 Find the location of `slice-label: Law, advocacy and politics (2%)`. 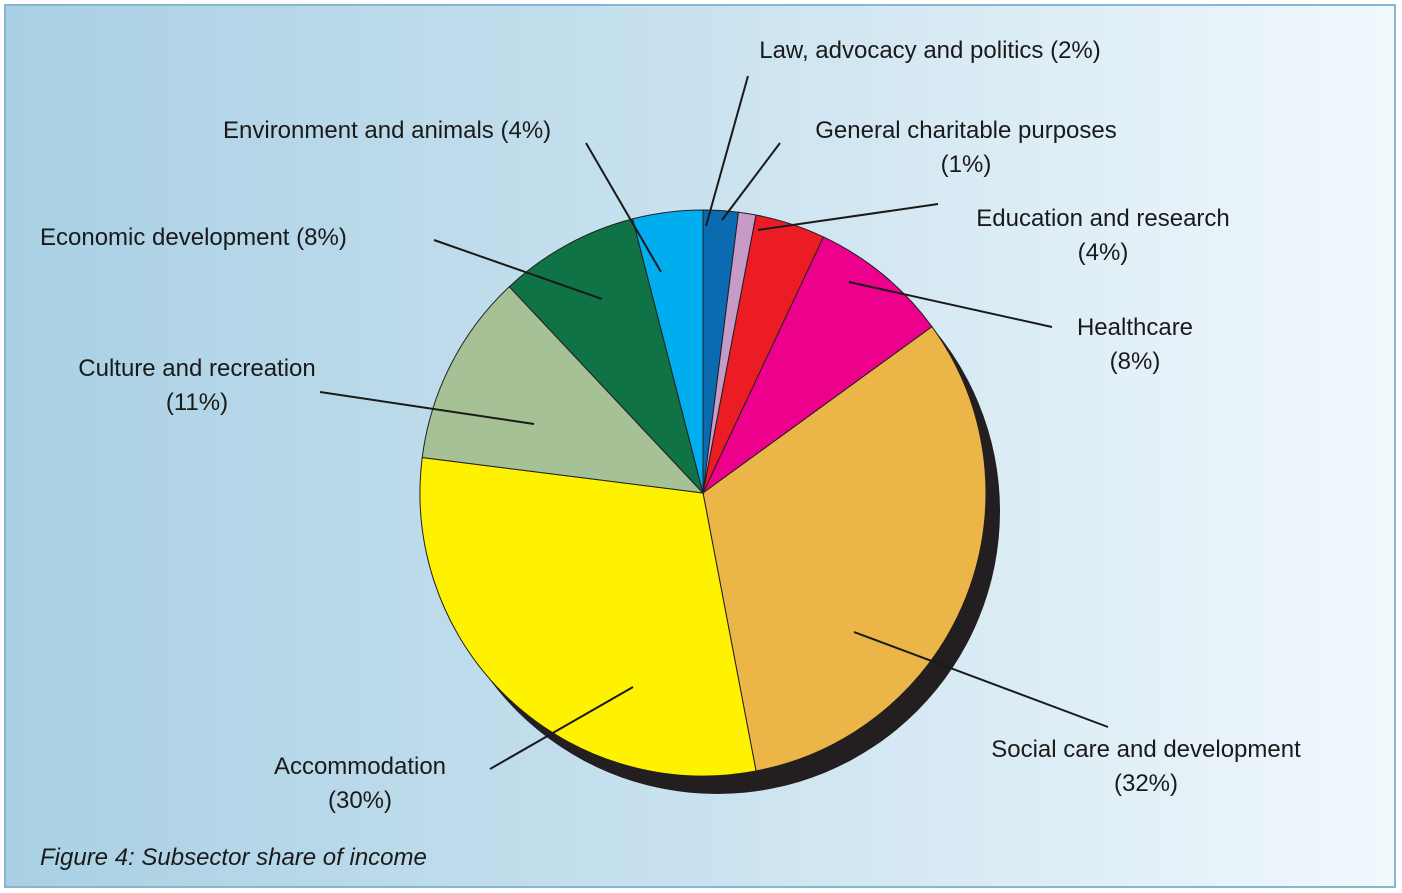

slice-label: Law, advocacy and politics (2%) is located at coordinates (930, 50).